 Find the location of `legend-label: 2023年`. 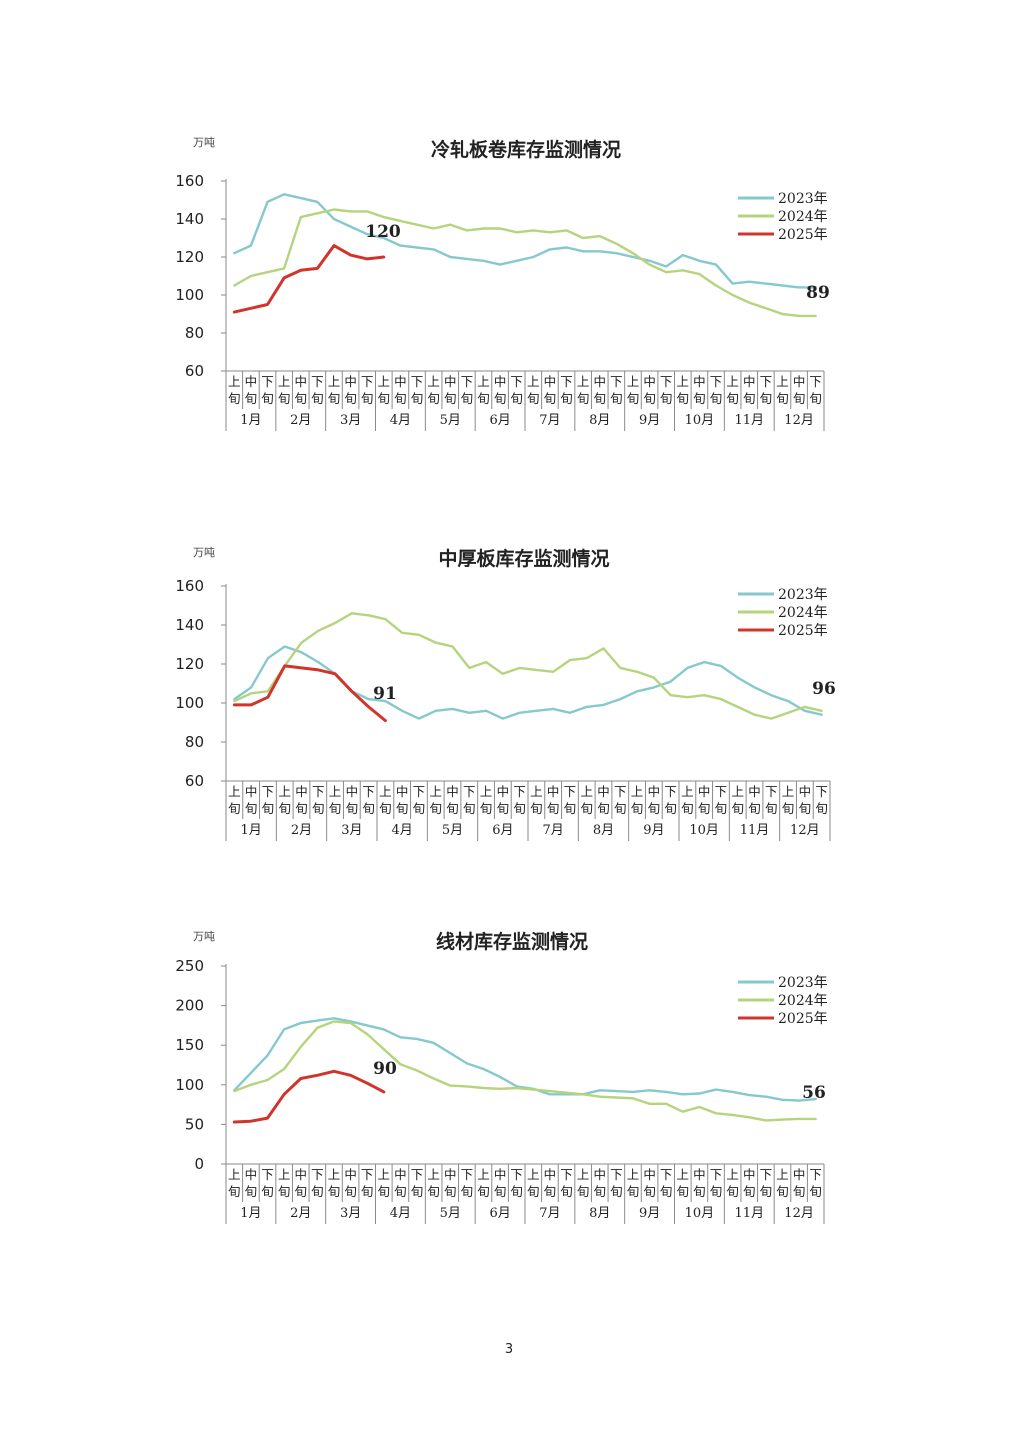

legend-label: 2023年 is located at coordinates (803, 595).